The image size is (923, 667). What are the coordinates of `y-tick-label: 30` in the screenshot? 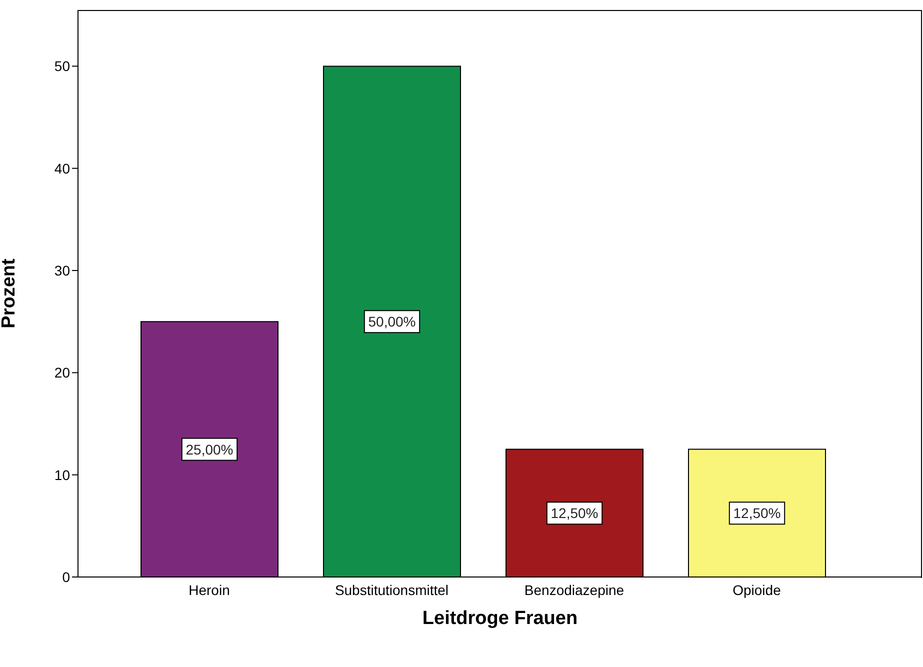 It's located at (62, 270).